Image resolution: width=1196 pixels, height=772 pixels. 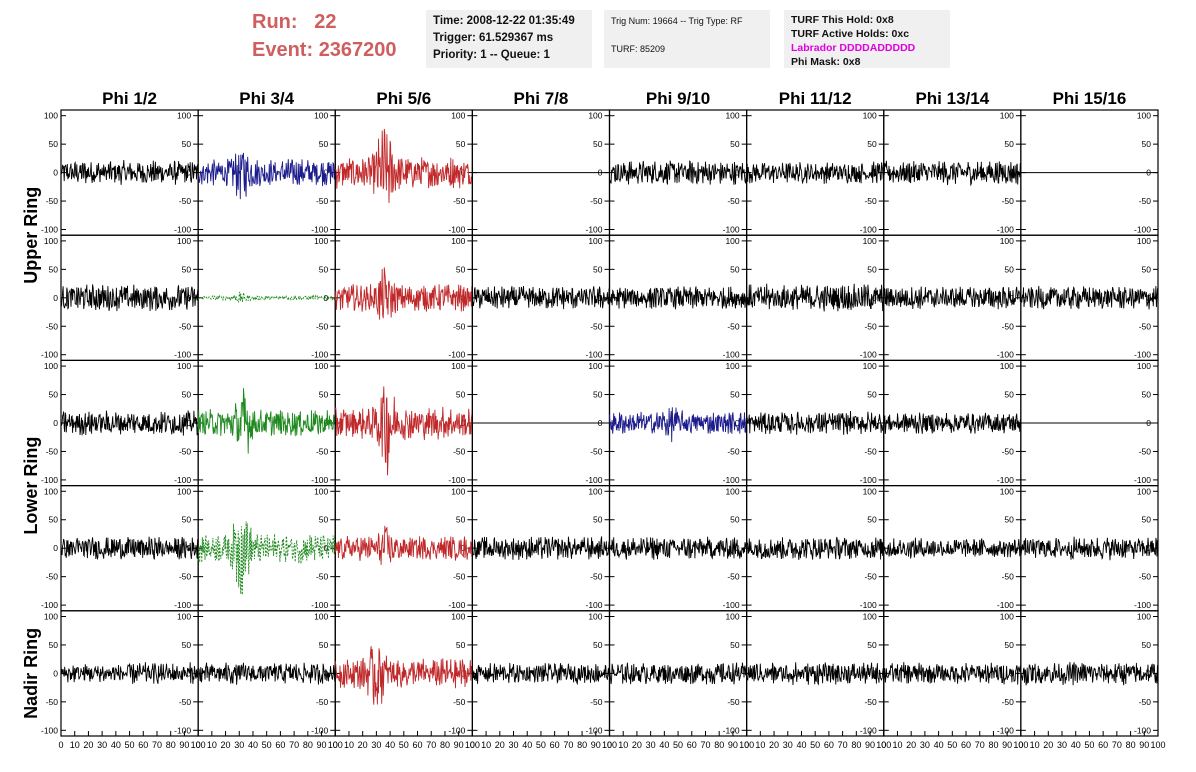 I want to click on event-line: Event: 2367200, so click(x=324, y=50).